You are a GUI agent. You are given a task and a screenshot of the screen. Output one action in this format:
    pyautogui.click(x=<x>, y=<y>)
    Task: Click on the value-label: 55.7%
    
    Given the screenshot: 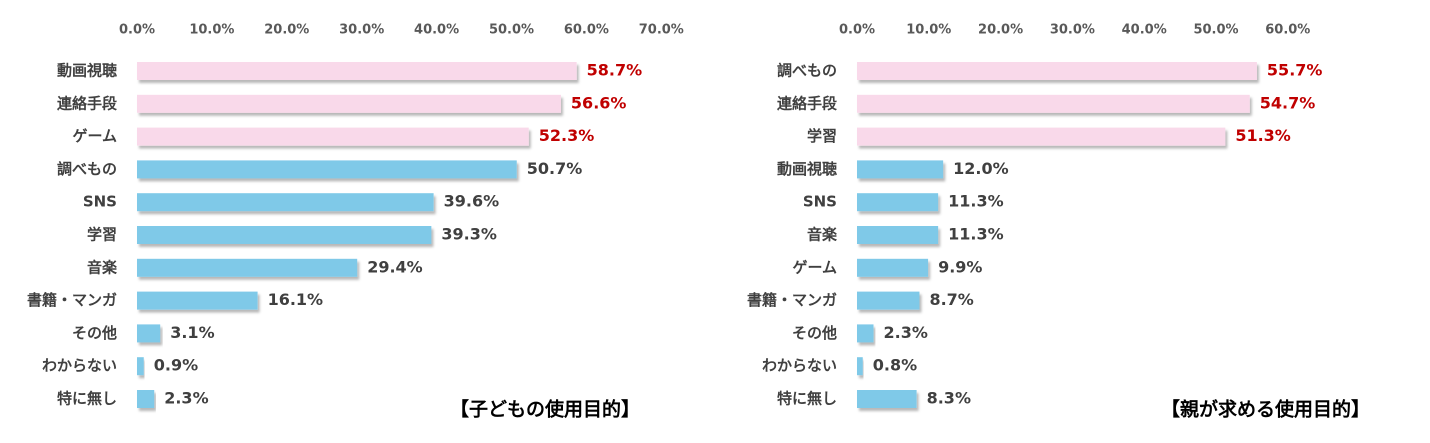 What is the action you would take?
    pyautogui.click(x=1295, y=70)
    